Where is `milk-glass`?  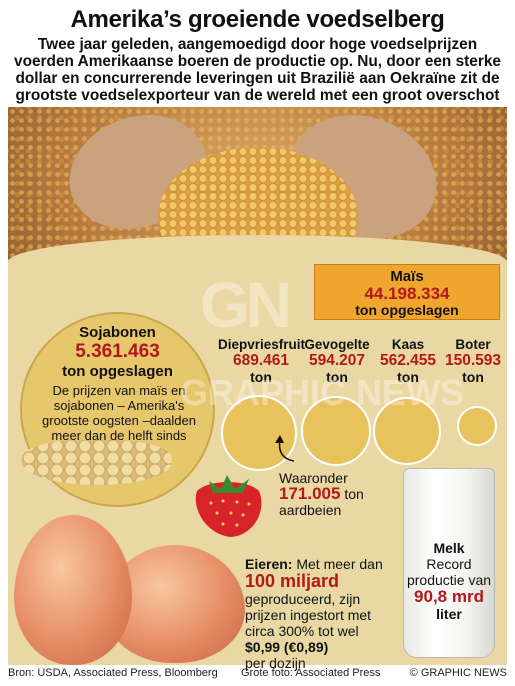 milk-glass is located at coordinates (449, 563).